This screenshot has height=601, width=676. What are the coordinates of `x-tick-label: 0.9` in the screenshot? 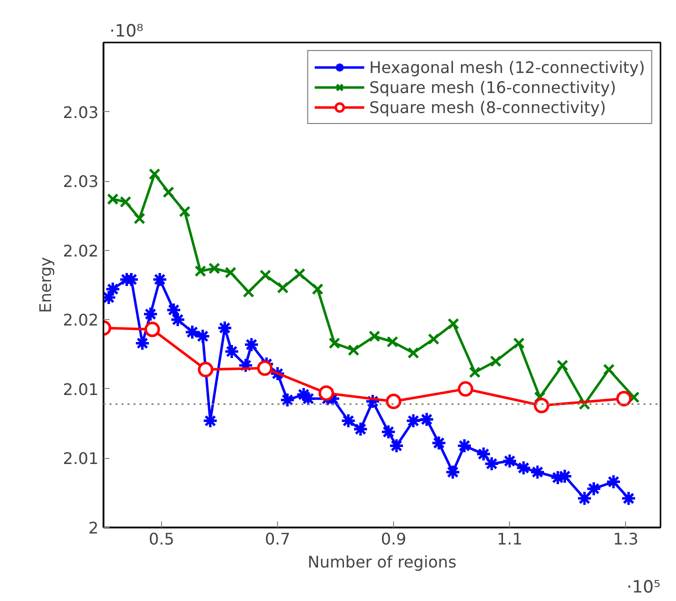 It's located at (393, 539).